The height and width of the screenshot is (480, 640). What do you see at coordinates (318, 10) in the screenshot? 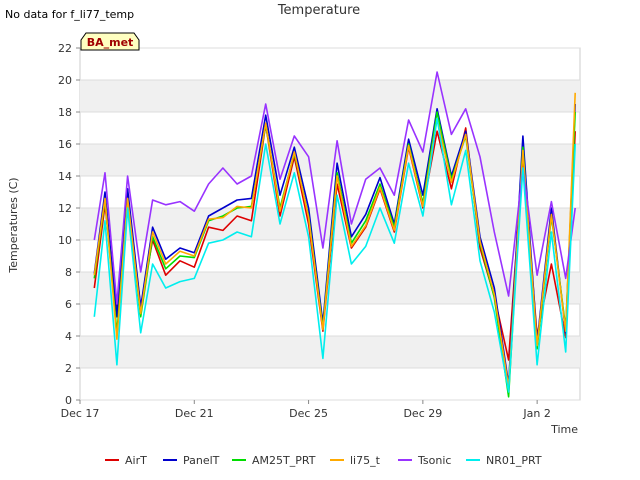
I see `chart-title: Temperature` at bounding box center [318, 10].